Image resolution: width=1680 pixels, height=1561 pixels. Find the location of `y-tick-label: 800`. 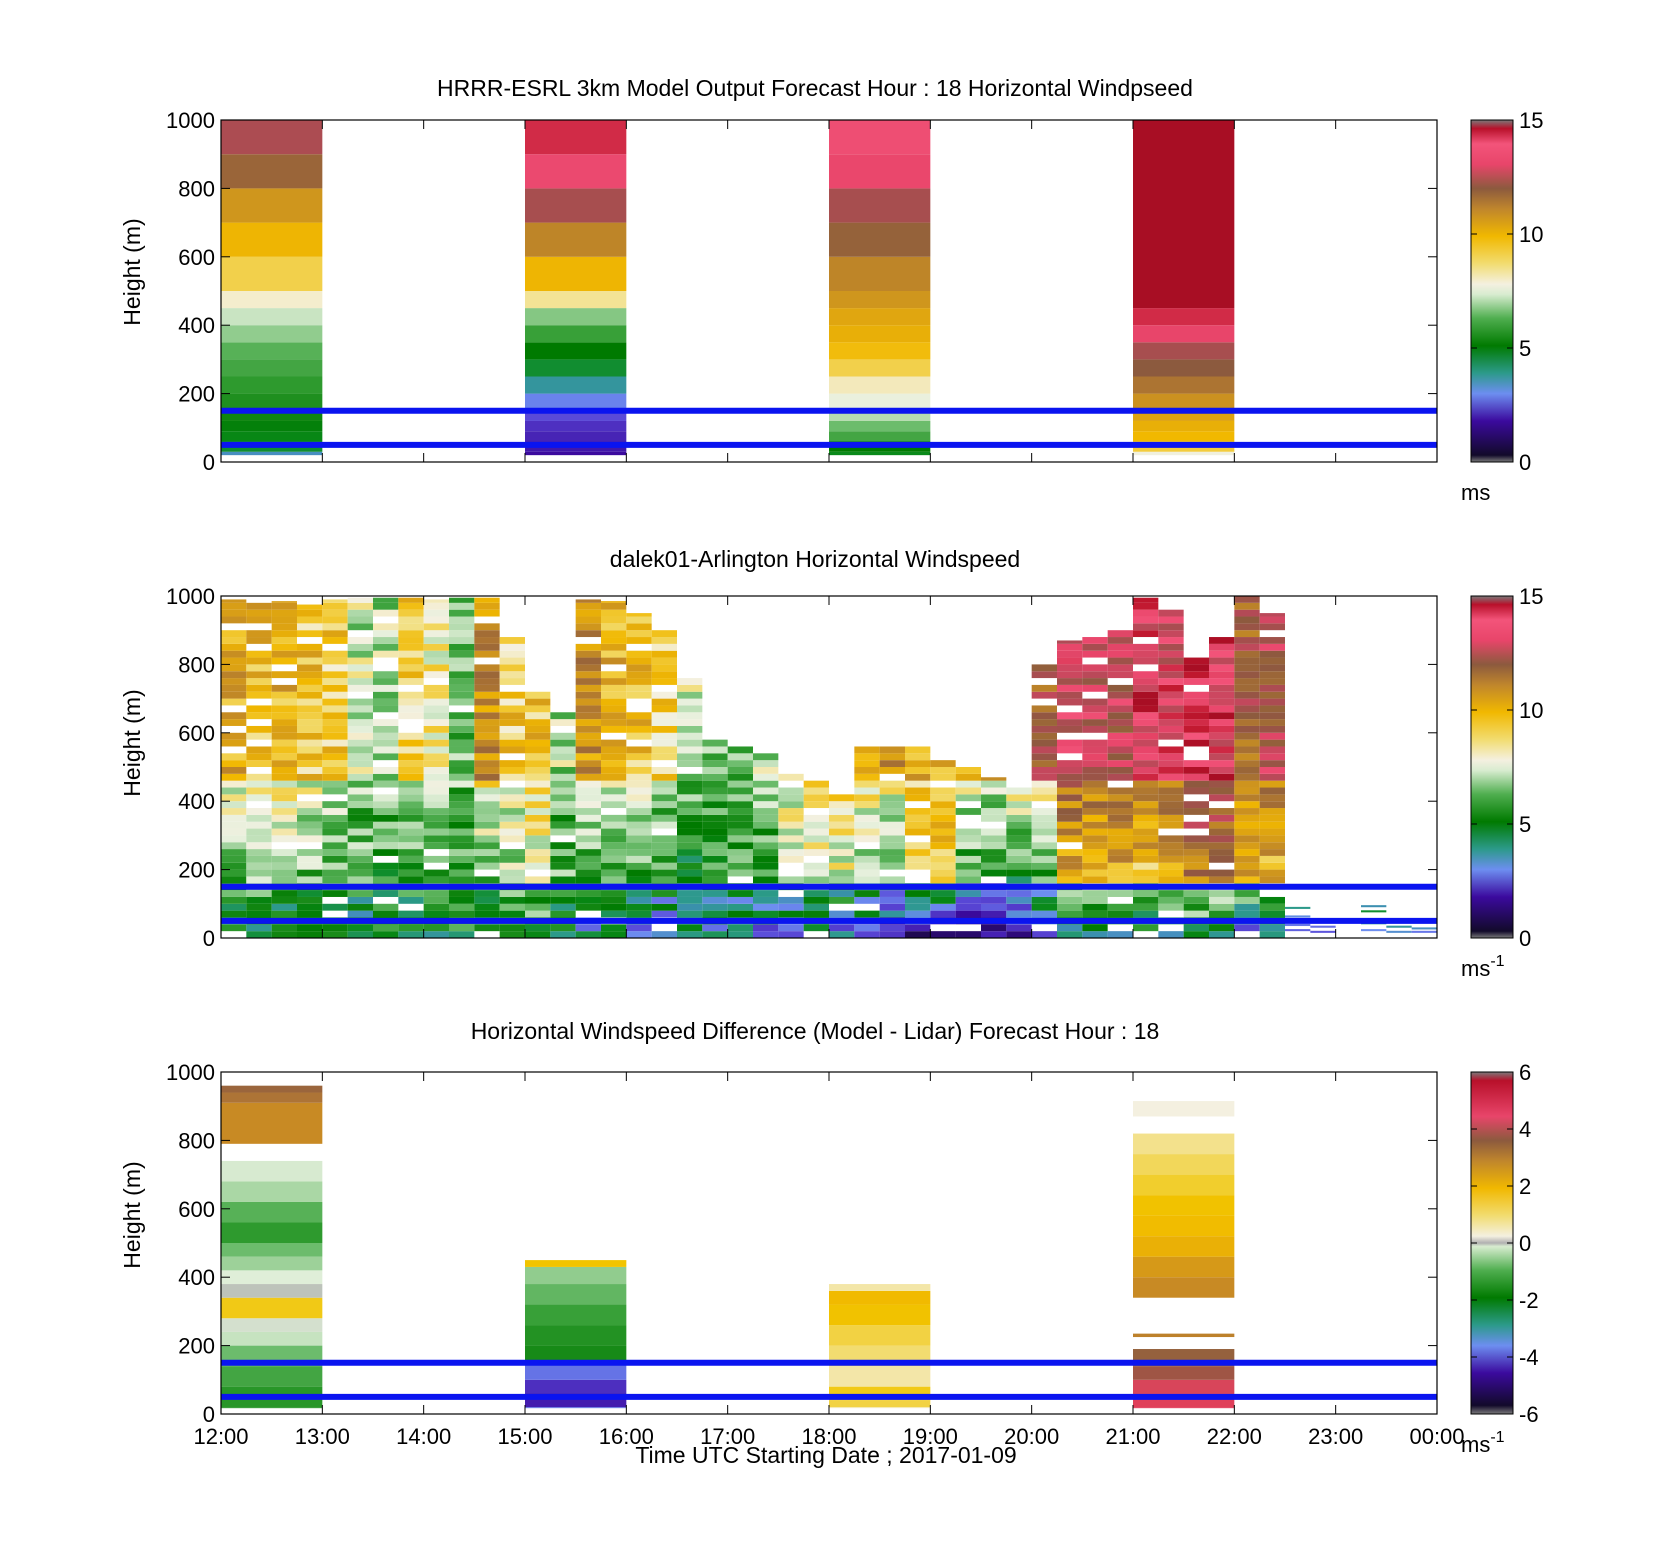

y-tick-label: 800 is located at coordinates (196, 1140).